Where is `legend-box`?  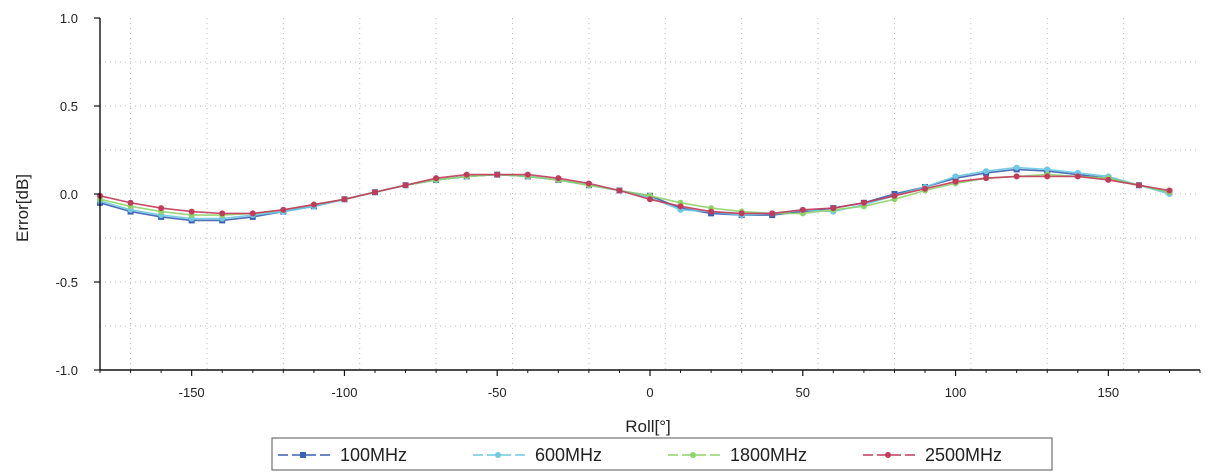
legend-box is located at coordinates (662, 454).